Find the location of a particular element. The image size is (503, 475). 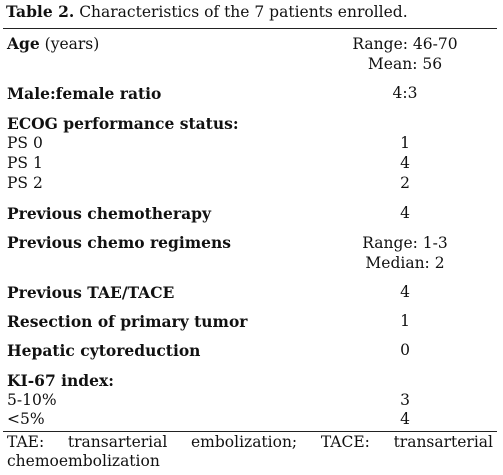

row-label-resection: Resection of primary tumor is located at coordinates (127, 321).